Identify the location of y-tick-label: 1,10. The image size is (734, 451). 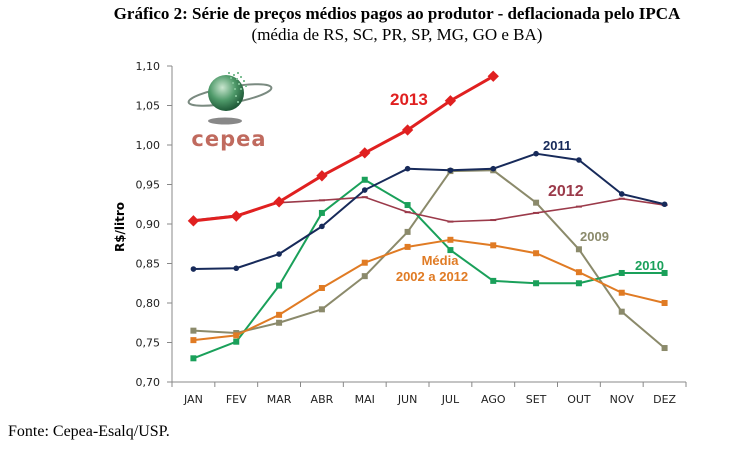
(148, 66).